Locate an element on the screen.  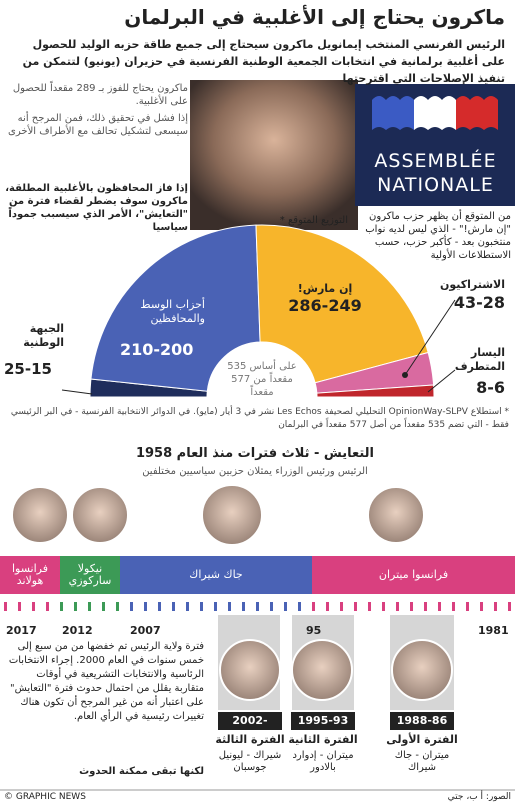
period-label: الفترة الأولى is located at coordinates (422, 739).